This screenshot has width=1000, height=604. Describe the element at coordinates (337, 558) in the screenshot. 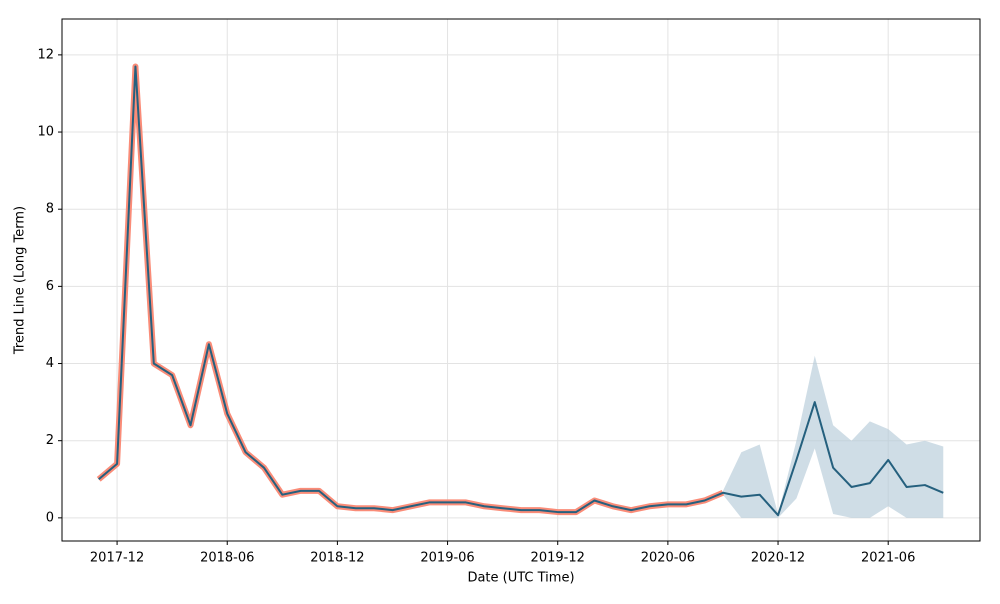

I see `x-tick-label: 2018-12` at that location.